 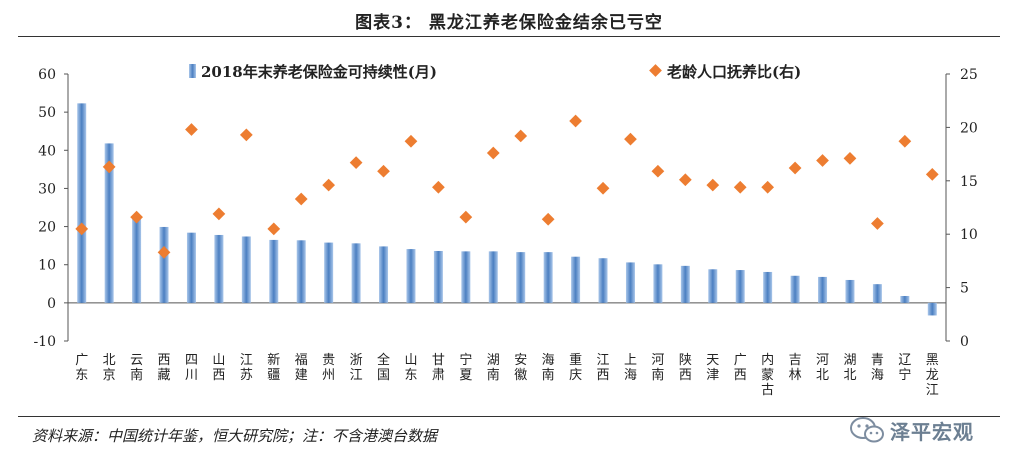 What do you see at coordinates (109, 223) in the screenshot?
I see `bar-北京` at bounding box center [109, 223].